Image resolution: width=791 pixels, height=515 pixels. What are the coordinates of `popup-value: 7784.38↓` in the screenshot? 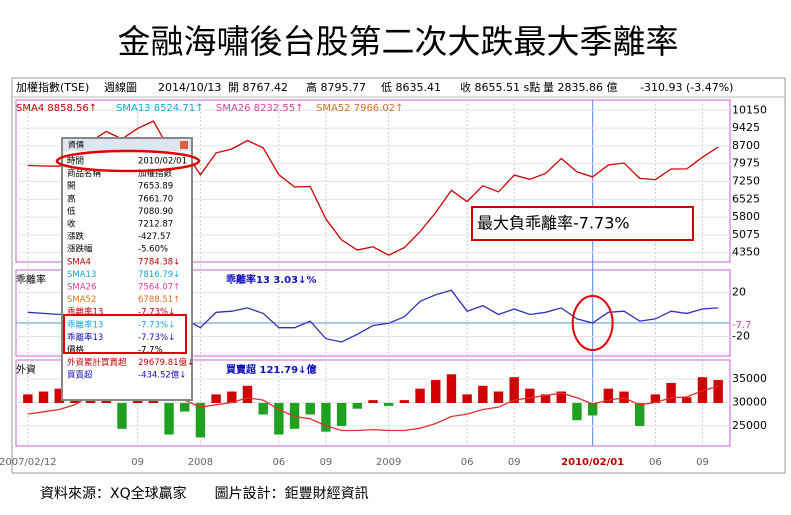 It's located at (159, 262).